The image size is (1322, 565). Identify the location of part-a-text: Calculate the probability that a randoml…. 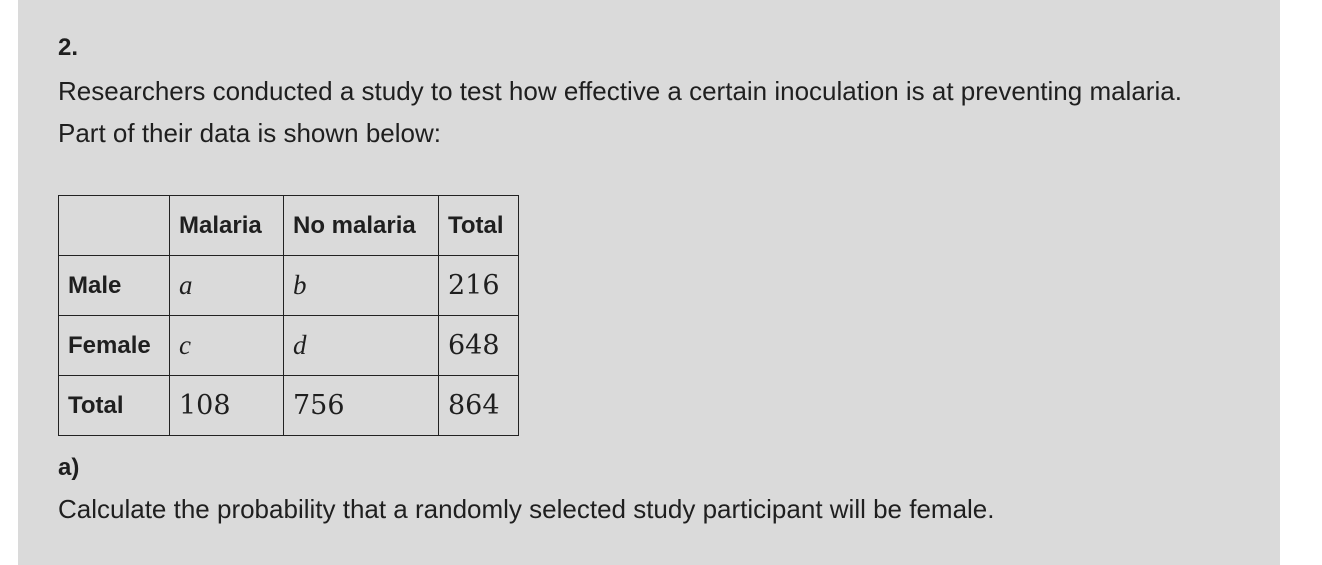
(526, 509).